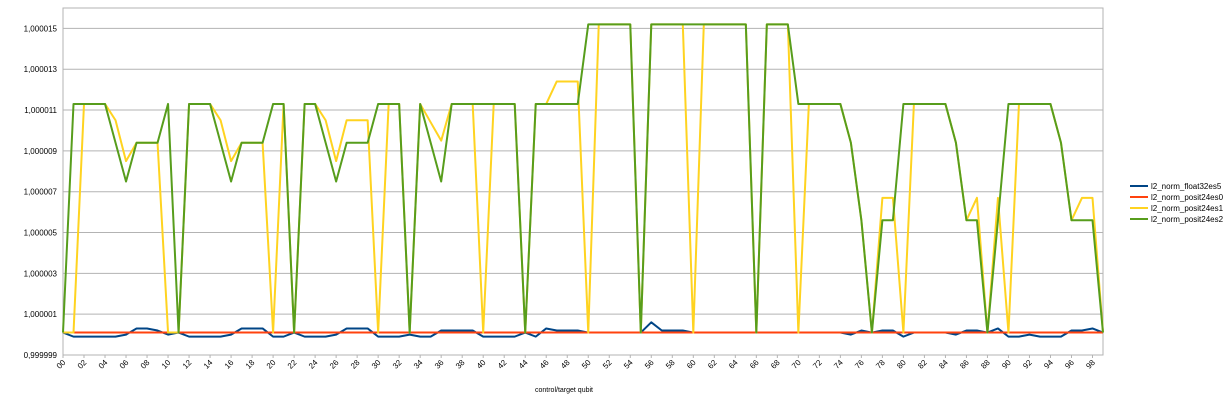 The image size is (1230, 412). Describe the element at coordinates (145, 364) in the screenshot. I see `x-tick-label: 08` at that location.